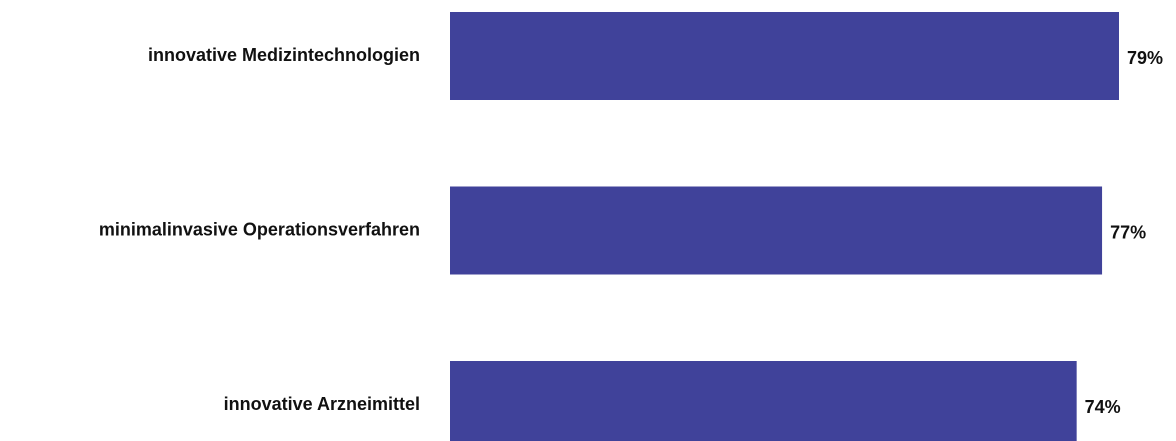 Image resolution: width=1176 pixels, height=441 pixels. I want to click on category-label-2: minimalinvasive Operationsverfahren, so click(259, 229).